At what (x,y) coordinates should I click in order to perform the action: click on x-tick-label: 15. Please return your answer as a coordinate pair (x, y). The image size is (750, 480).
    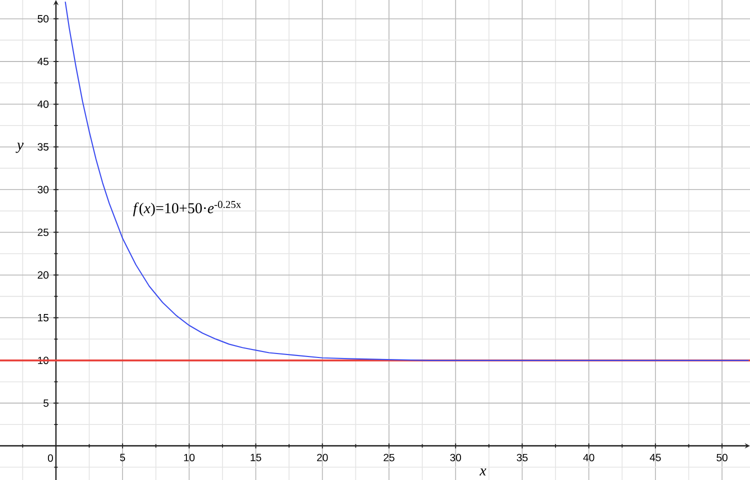
    Looking at the image, I should click on (256, 458).